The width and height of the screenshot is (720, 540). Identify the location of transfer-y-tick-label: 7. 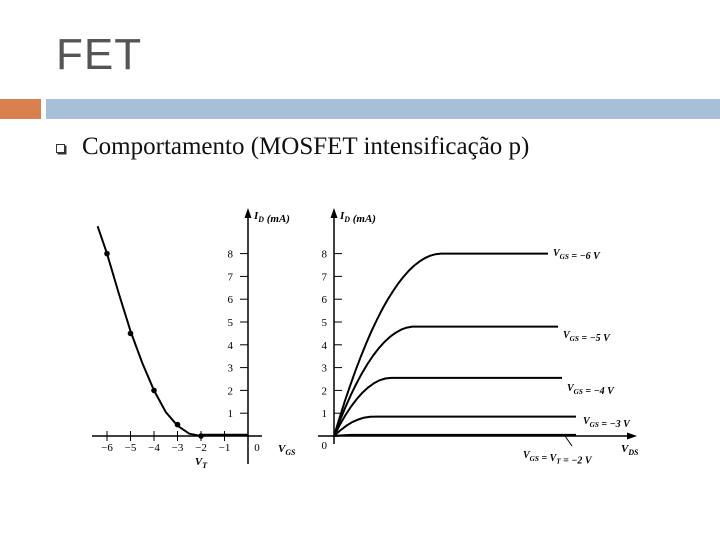
(231, 277).